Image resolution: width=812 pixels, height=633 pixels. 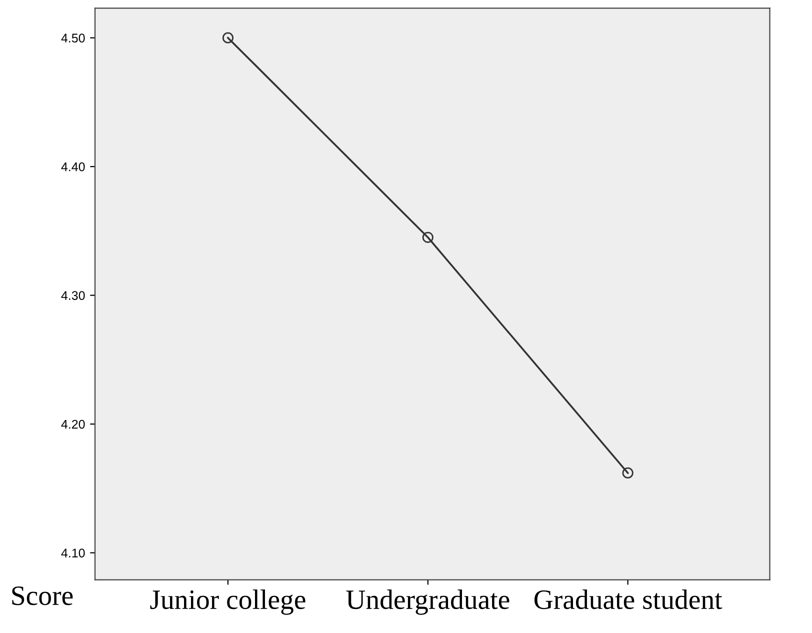 What do you see at coordinates (73, 38) in the screenshot?
I see `y-tick-label: 4.50` at bounding box center [73, 38].